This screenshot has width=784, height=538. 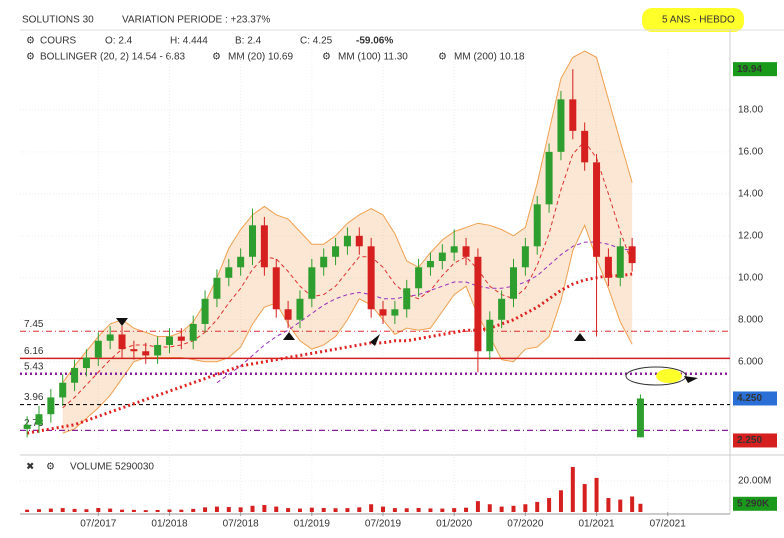 What do you see at coordinates (58, 20) in the screenshot?
I see `stock-name: SOLUTIONS 30` at bounding box center [58, 20].